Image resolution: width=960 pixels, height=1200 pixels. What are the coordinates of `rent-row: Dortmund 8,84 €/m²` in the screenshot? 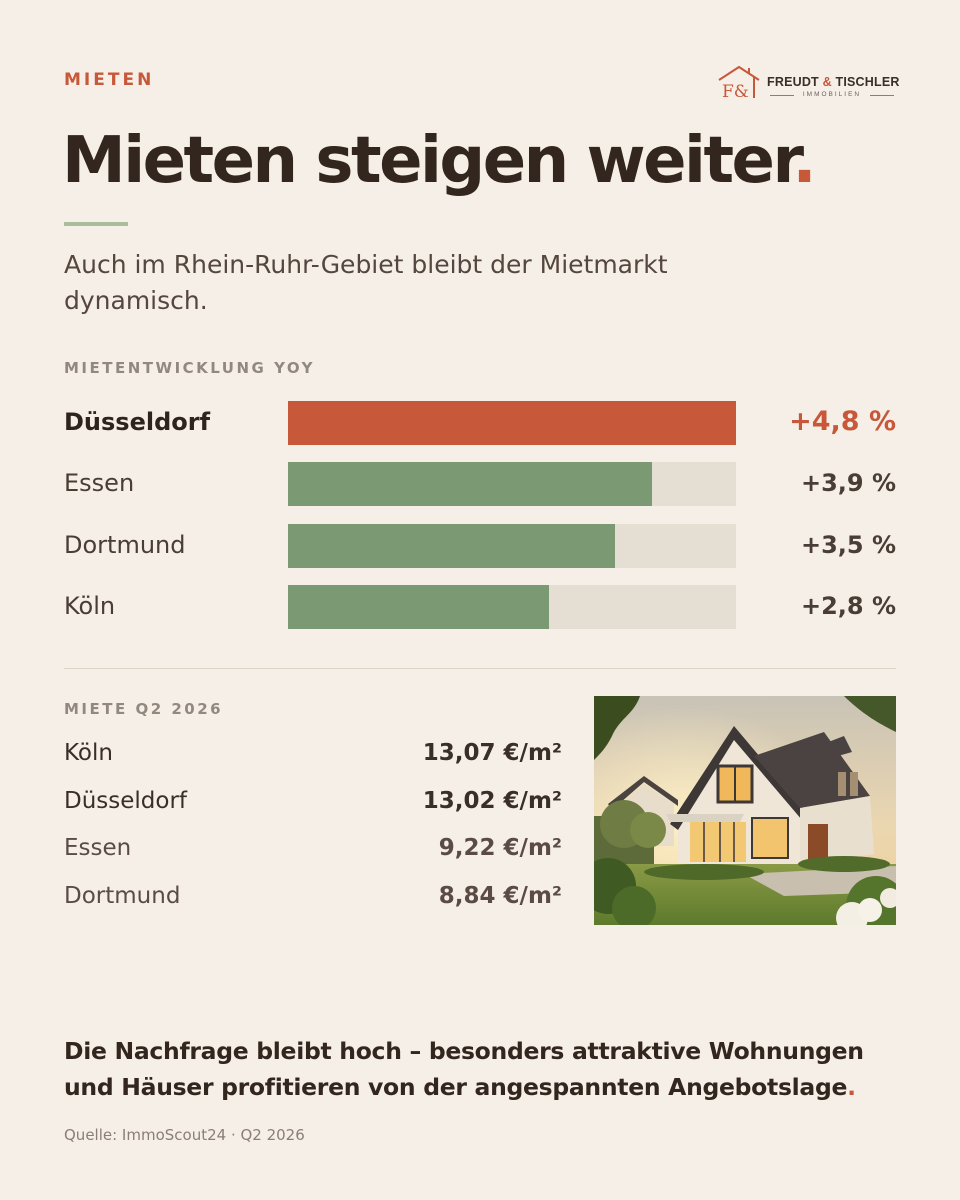 It's located at (313, 899).